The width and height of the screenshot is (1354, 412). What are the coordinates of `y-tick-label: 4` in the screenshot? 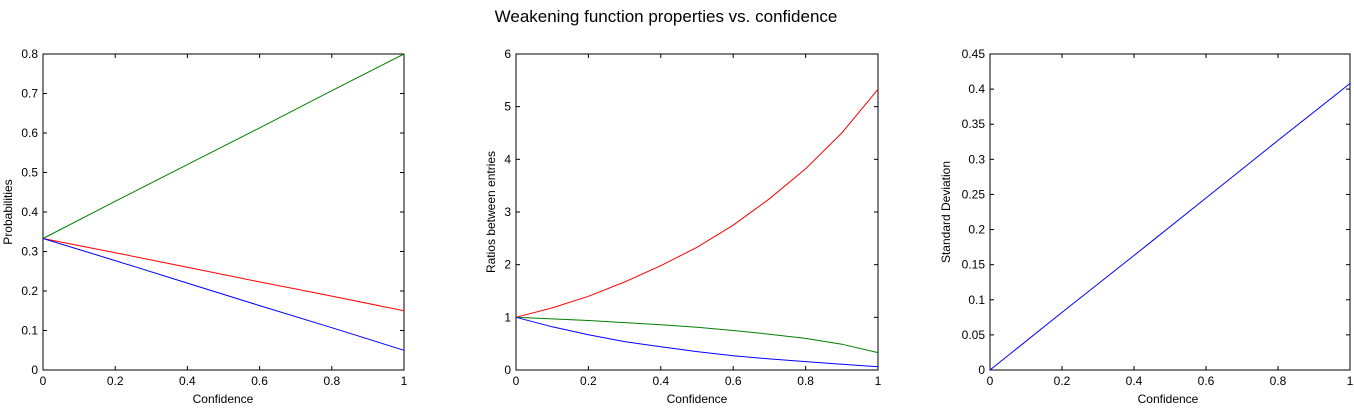 It's located at (507, 159).